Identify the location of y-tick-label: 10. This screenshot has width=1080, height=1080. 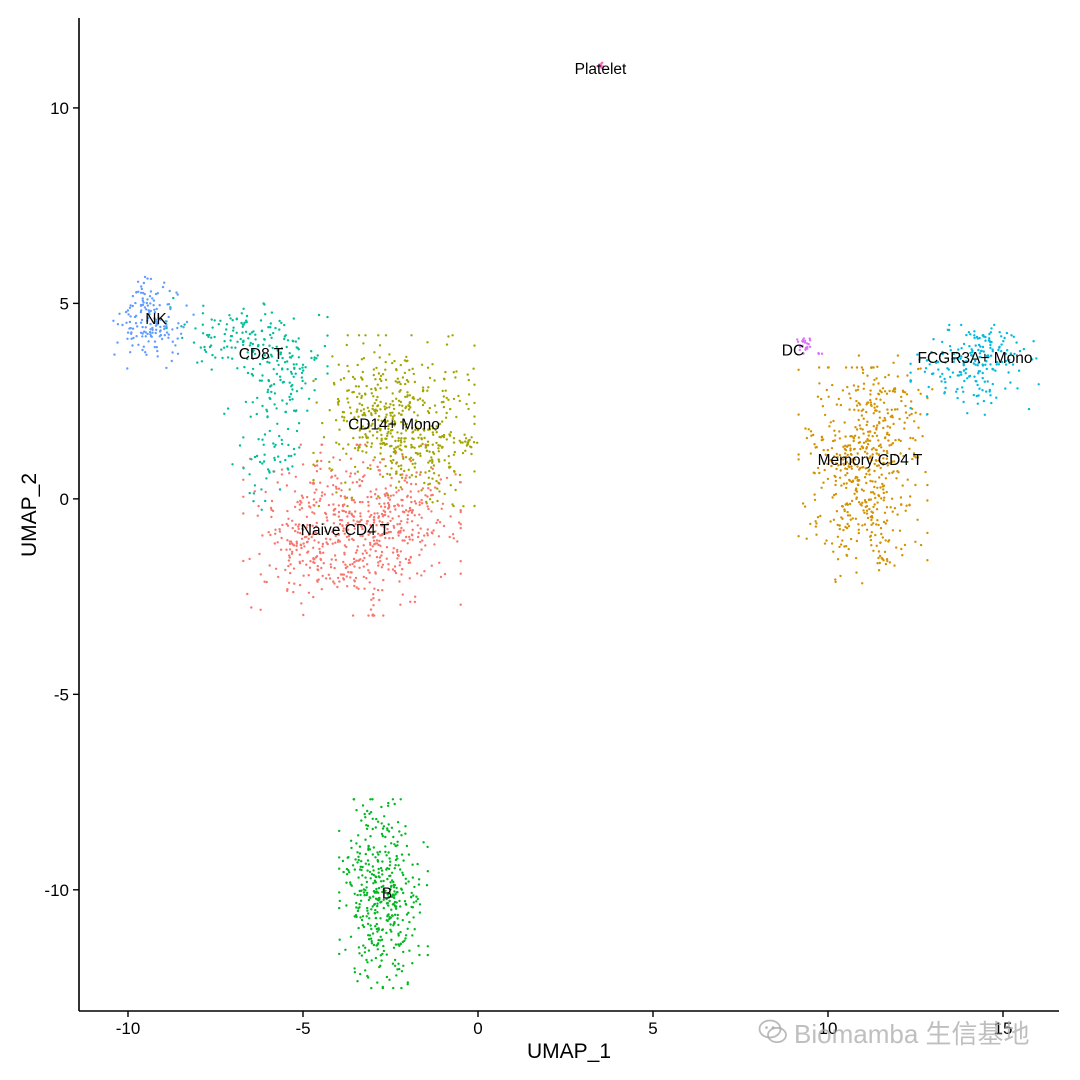
(59, 108).